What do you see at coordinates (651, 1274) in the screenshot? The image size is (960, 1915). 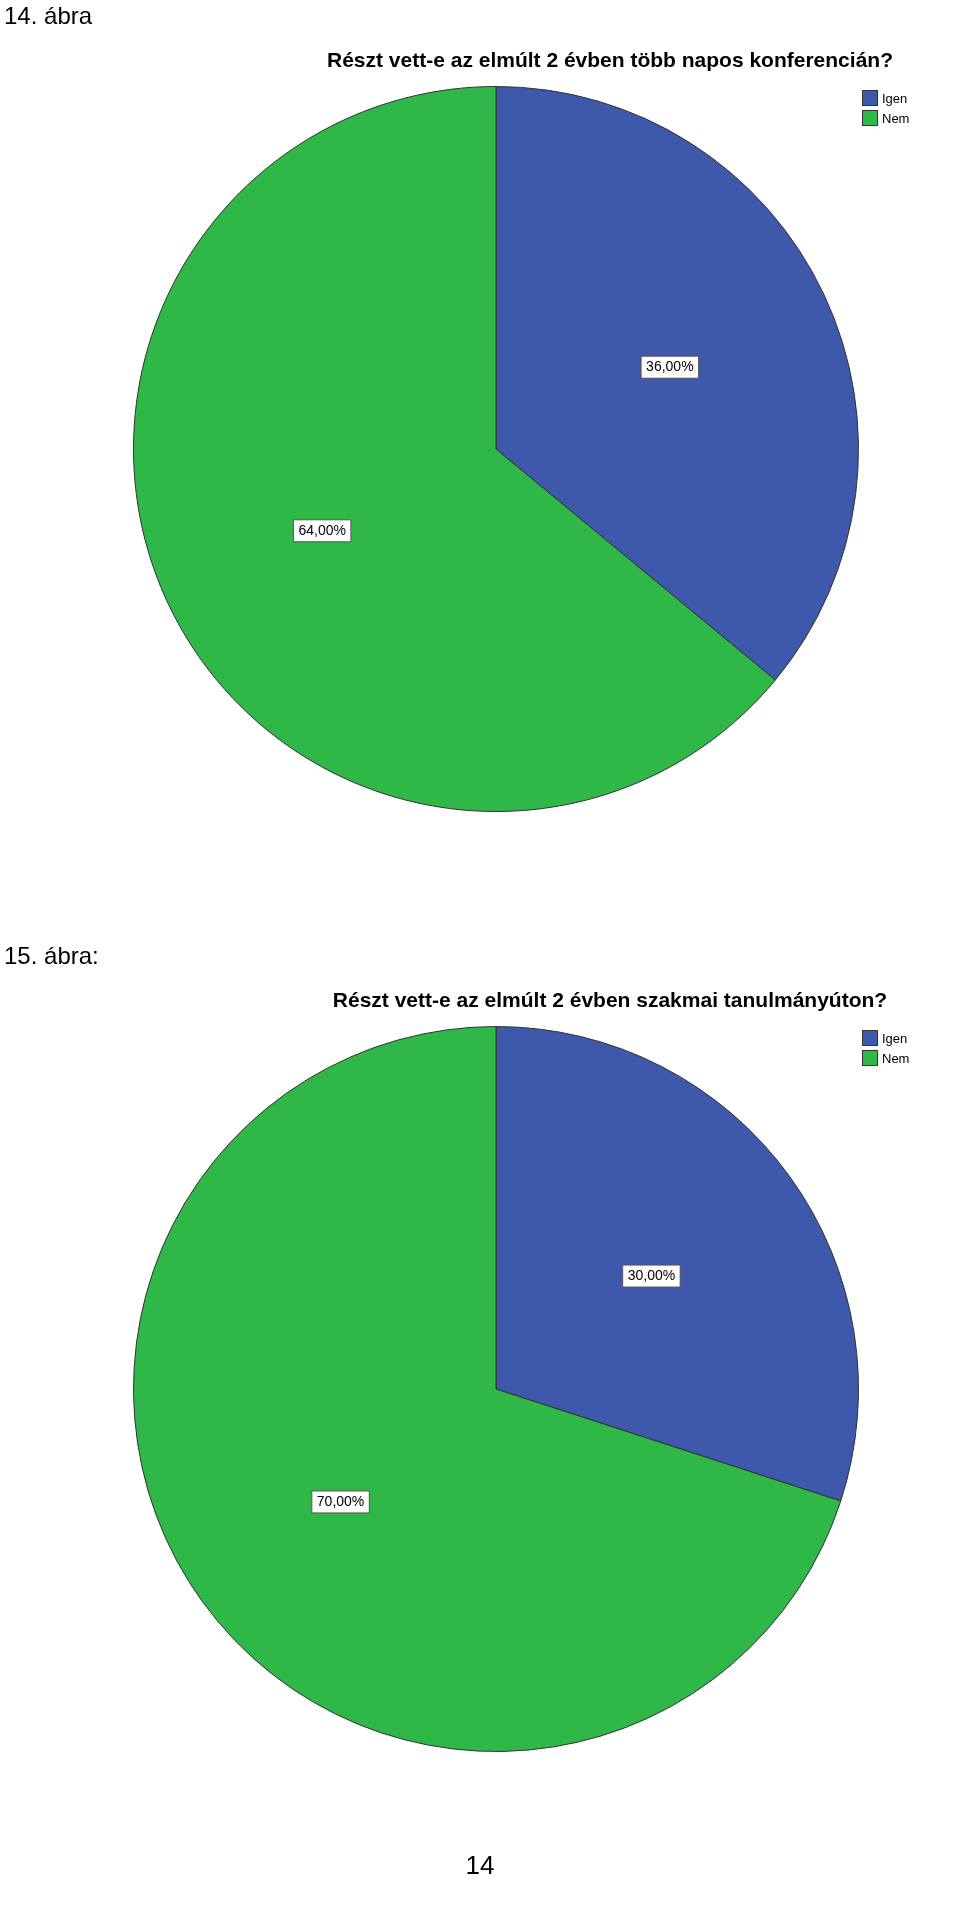 I see `data-label: 30,00%` at bounding box center [651, 1274].